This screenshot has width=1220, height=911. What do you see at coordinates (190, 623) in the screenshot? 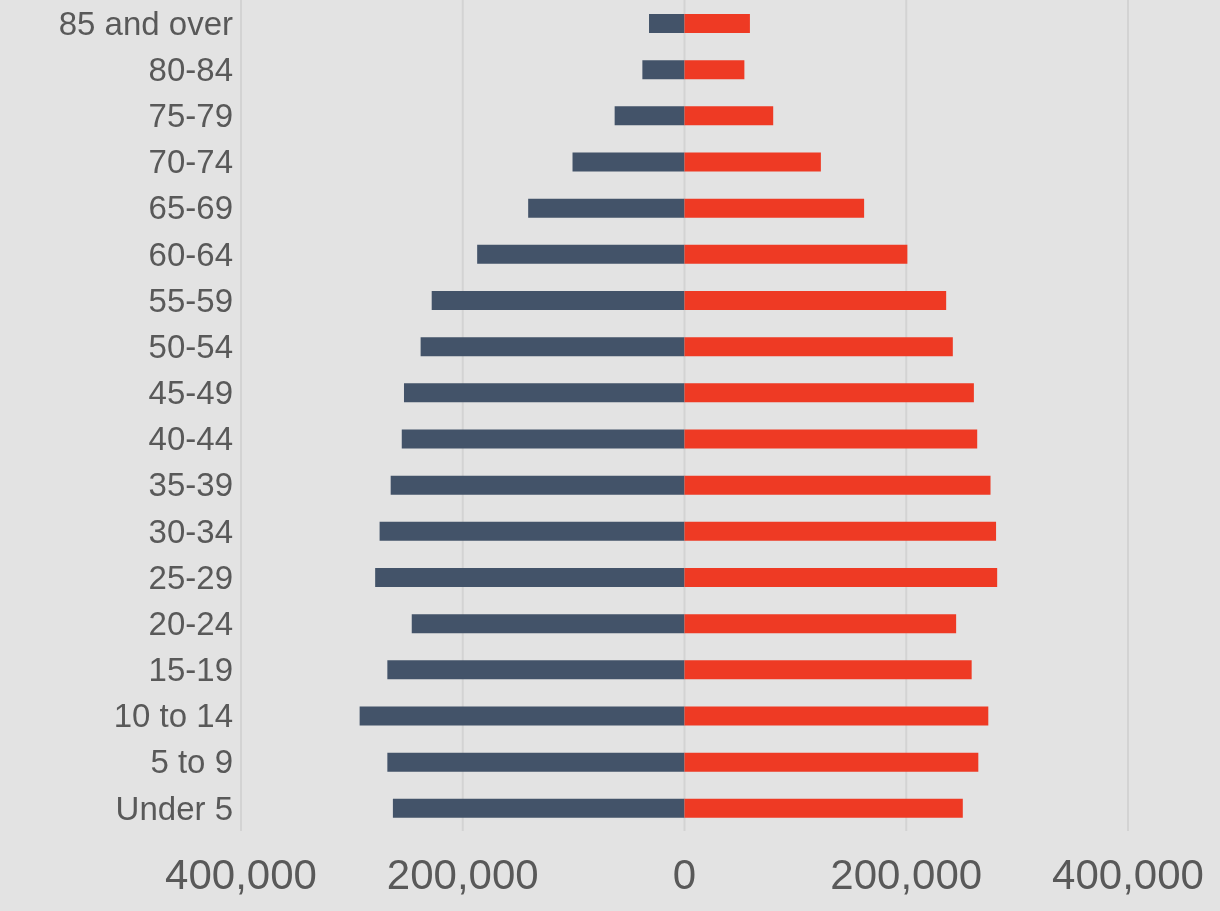
I see `y-tick-label: 20-24` at bounding box center [190, 623].